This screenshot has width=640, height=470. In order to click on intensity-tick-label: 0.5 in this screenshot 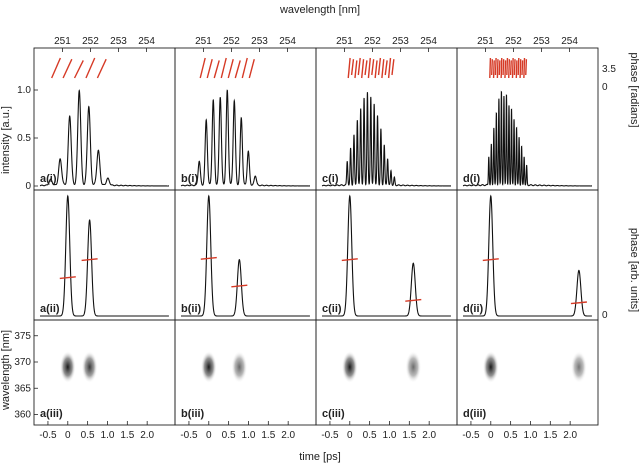, I will do `click(24, 138)`.